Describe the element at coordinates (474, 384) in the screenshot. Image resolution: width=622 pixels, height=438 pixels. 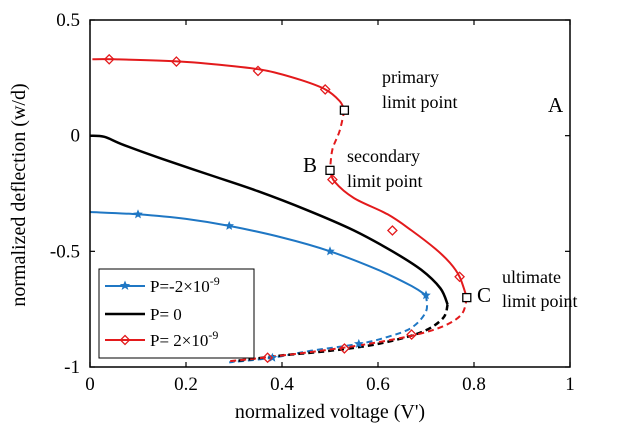
I see `x-tick-label-4: 0.8` at that location.